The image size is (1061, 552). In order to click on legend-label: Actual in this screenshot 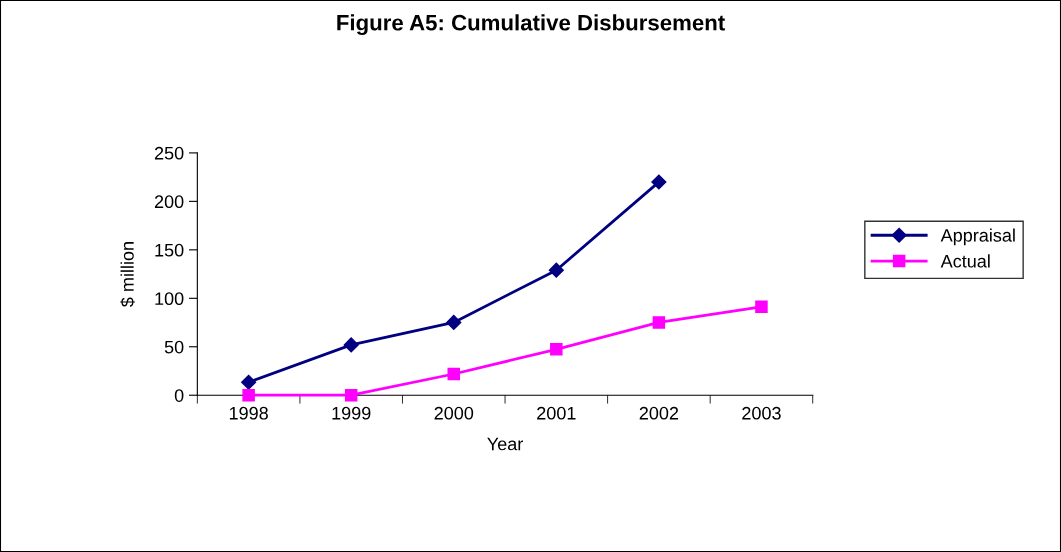, I will do `click(965, 261)`.